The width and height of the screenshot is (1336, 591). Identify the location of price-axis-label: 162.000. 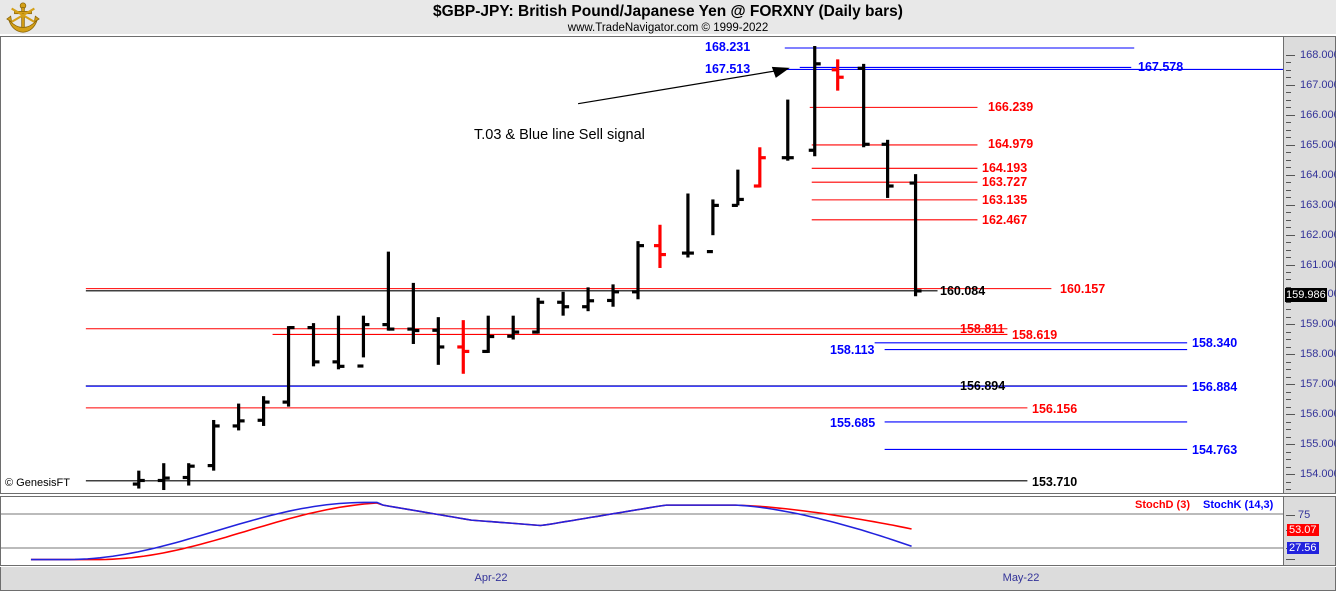
(1318, 234).